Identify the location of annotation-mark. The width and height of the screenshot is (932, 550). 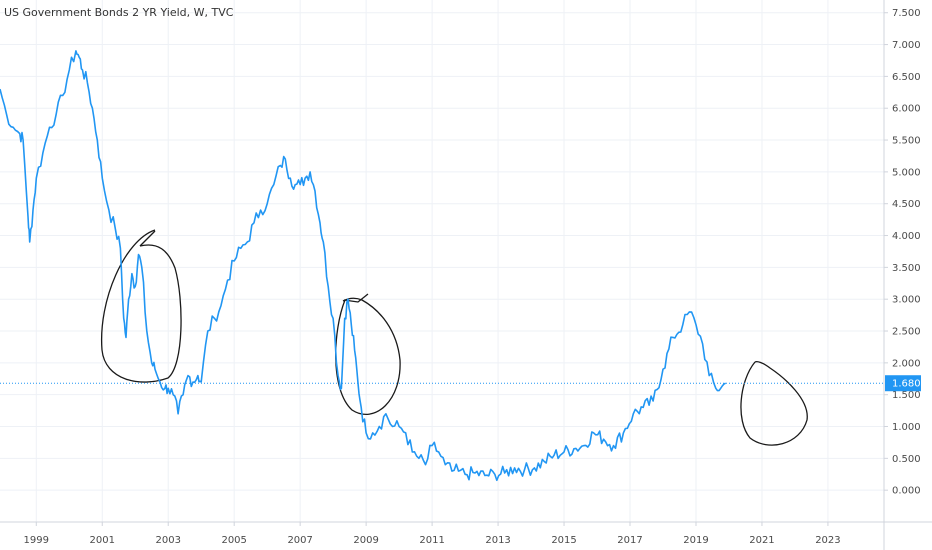
(147, 238).